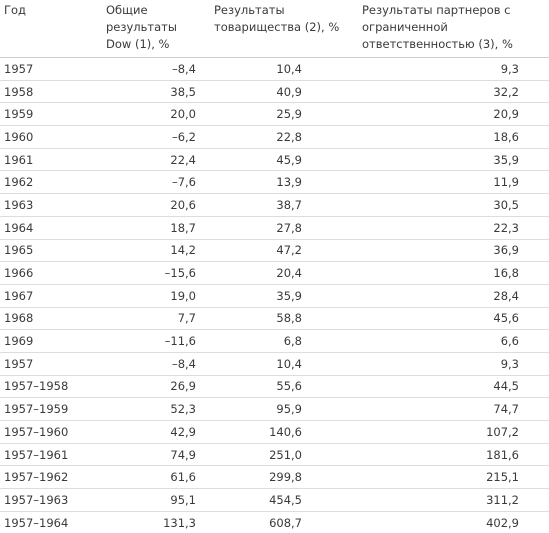  What do you see at coordinates (155, 522) in the screenshot?
I see `cell-dow-results: 131,3` at bounding box center [155, 522].